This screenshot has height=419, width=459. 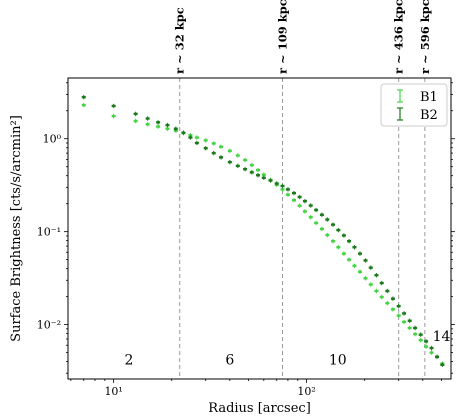 I want to click on y-tick-label: 10⁻¹, so click(x=49, y=232).